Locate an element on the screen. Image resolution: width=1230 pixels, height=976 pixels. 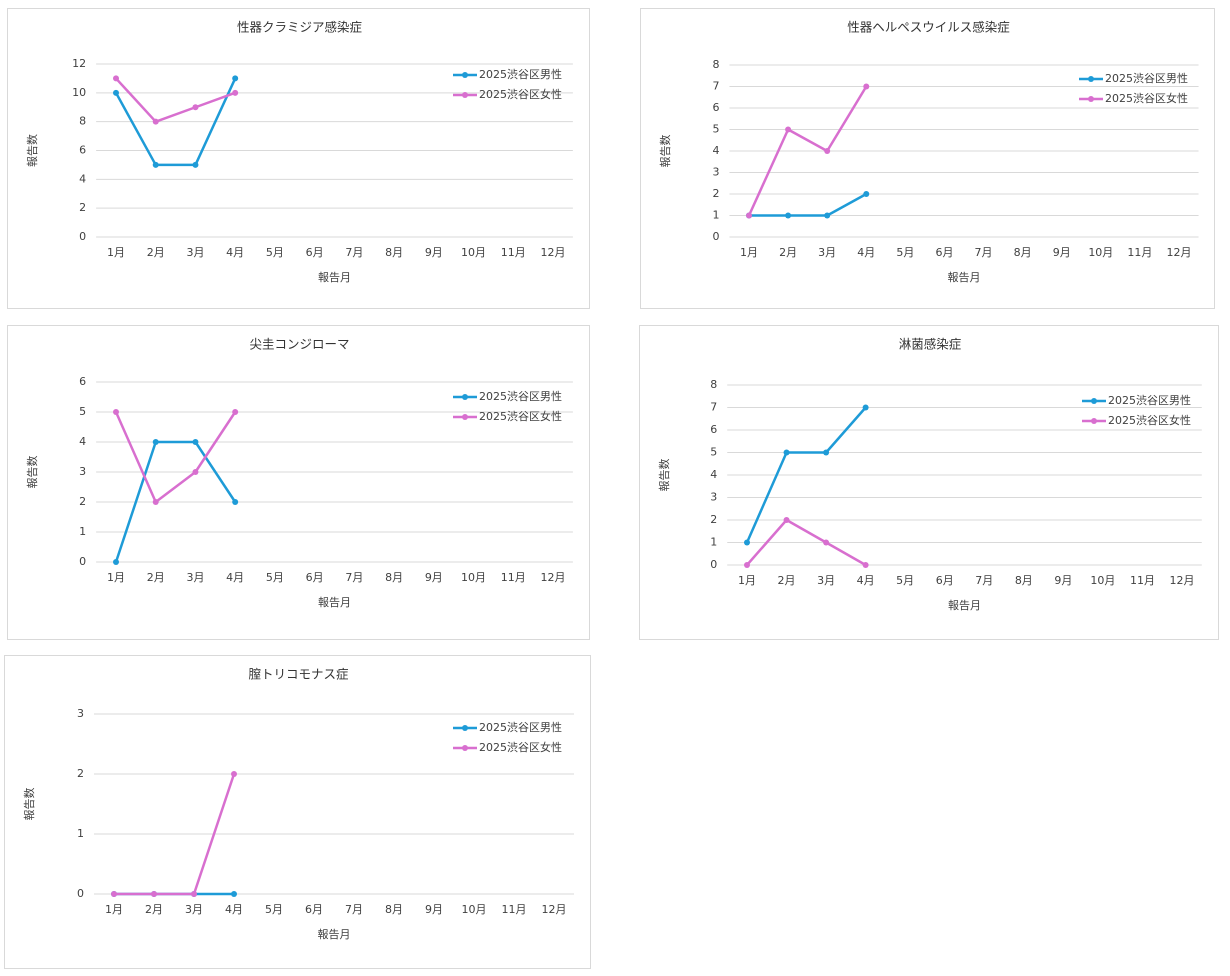
y-tick-label: 1 is located at coordinates (82, 531).